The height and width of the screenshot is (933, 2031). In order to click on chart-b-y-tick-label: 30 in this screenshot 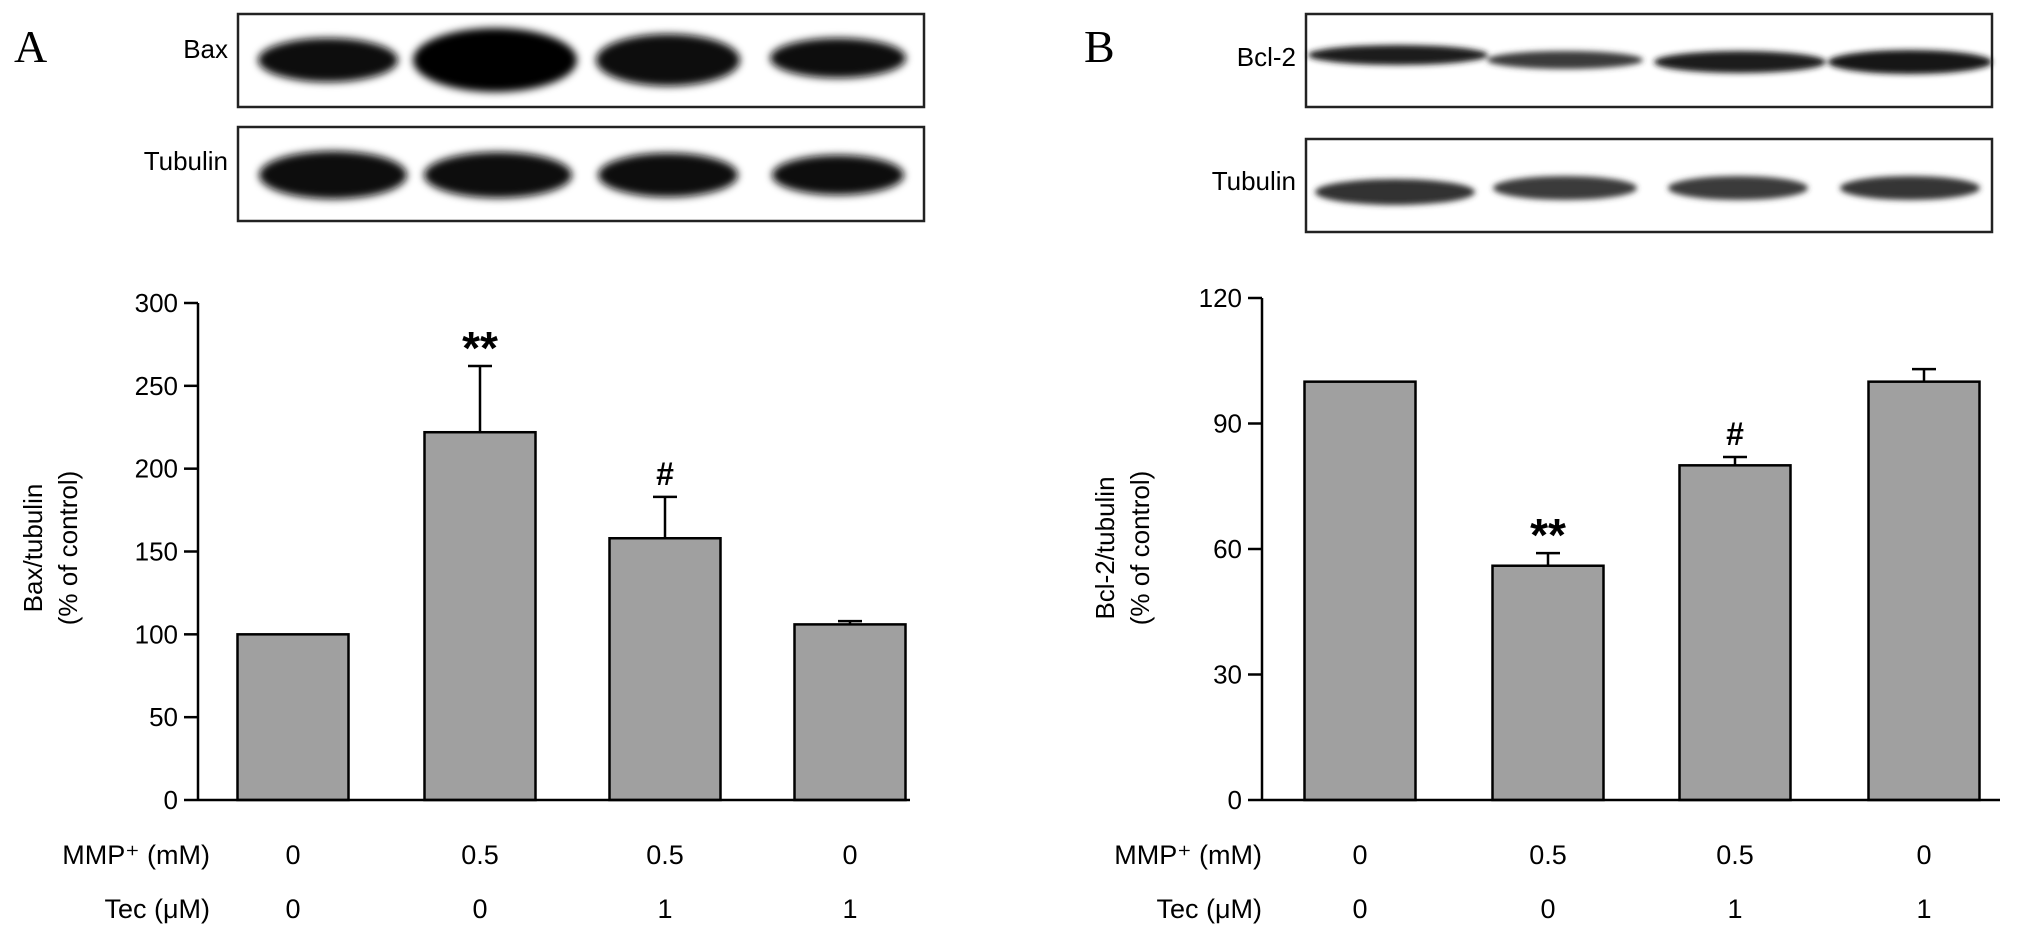, I will do `click(1227, 675)`.